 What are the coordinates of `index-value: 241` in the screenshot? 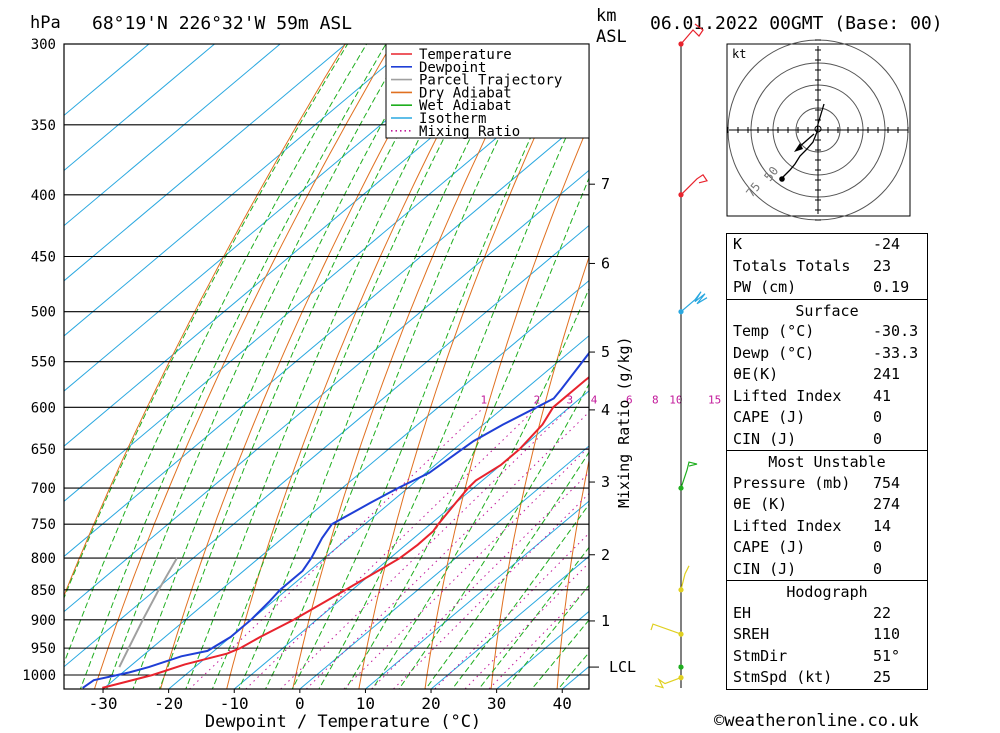 It's located at (887, 374).